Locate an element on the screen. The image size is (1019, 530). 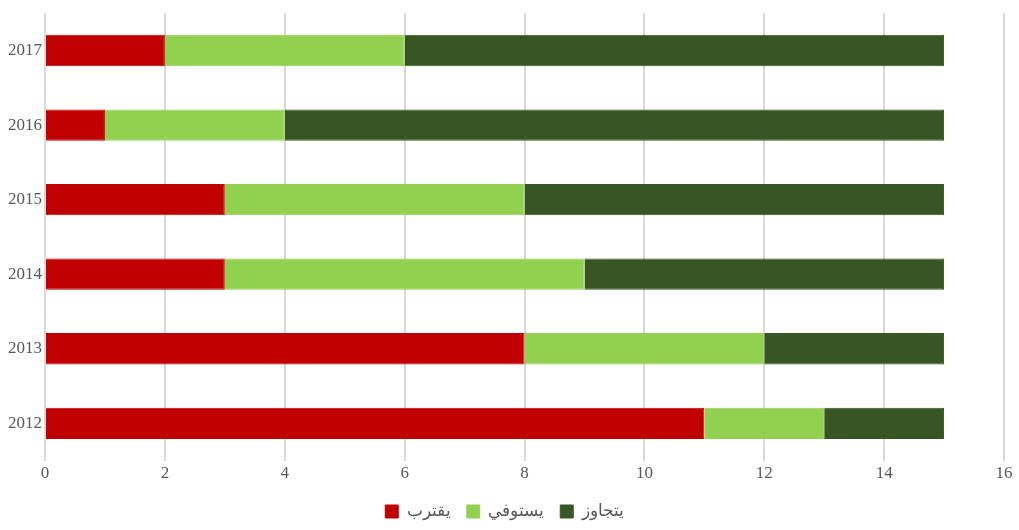
x-tick-label: 2 is located at coordinates (165, 473).